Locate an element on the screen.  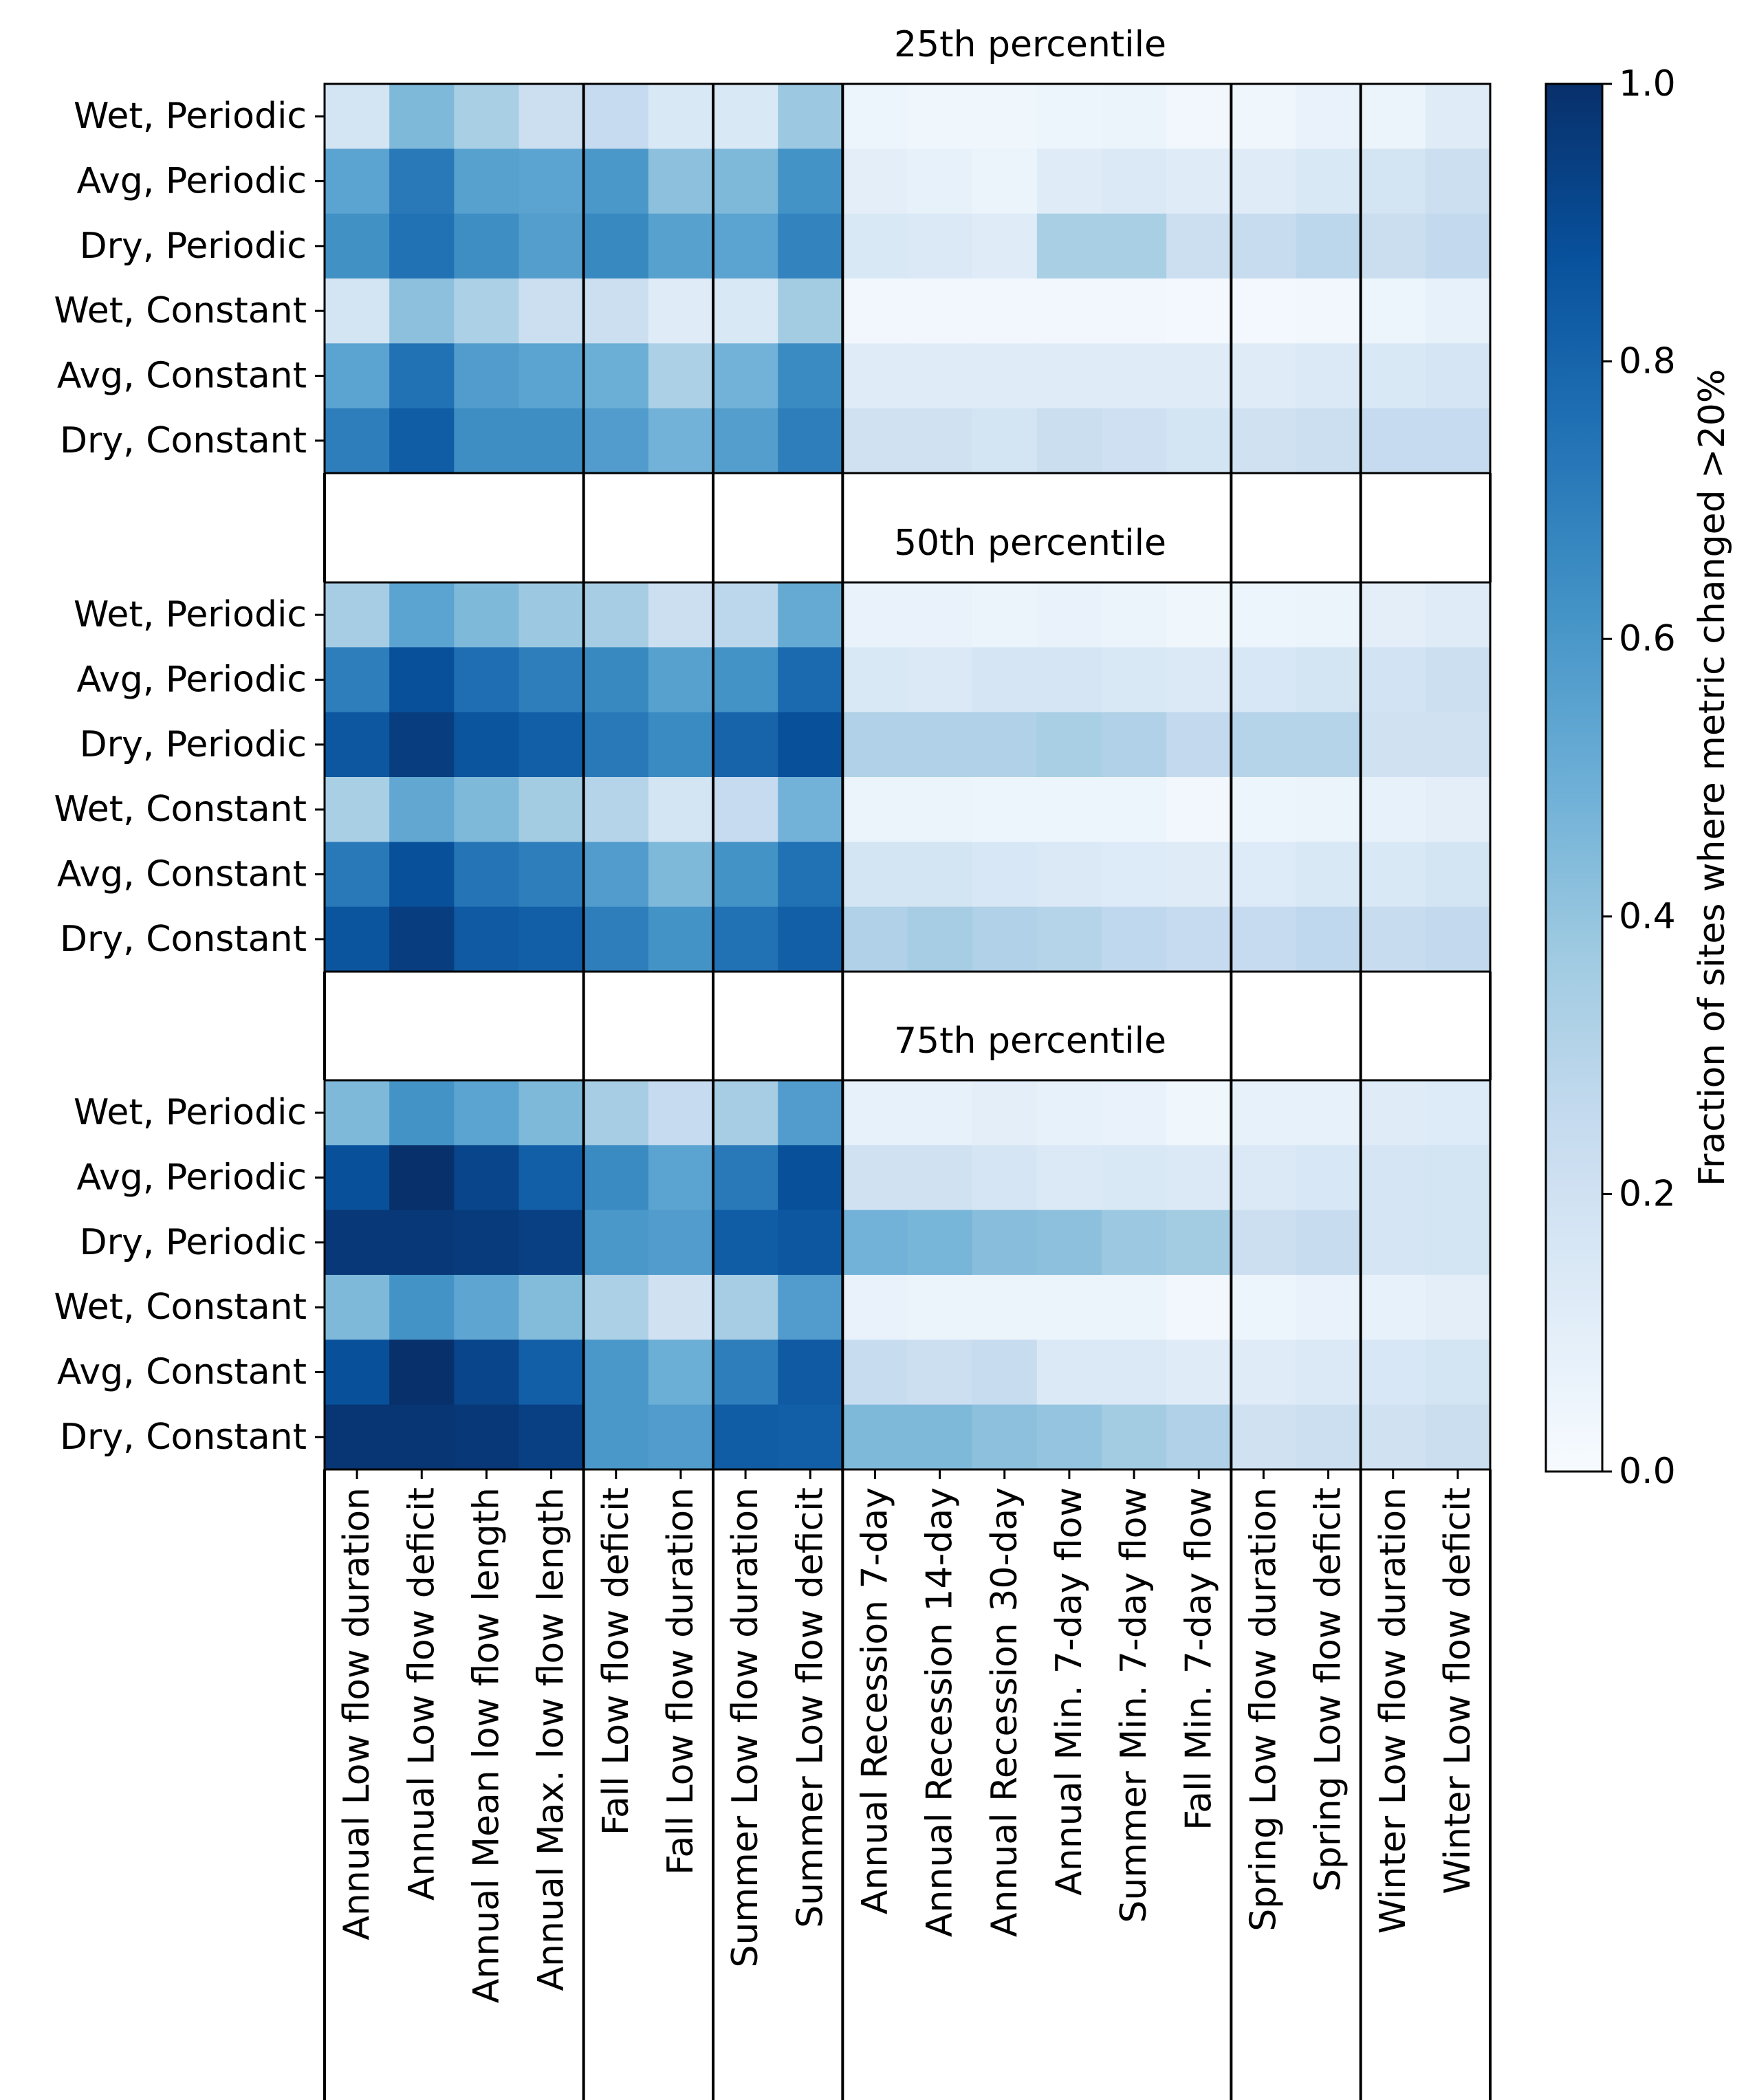
colorbar-tick-label: 1.0 is located at coordinates (1647, 84).